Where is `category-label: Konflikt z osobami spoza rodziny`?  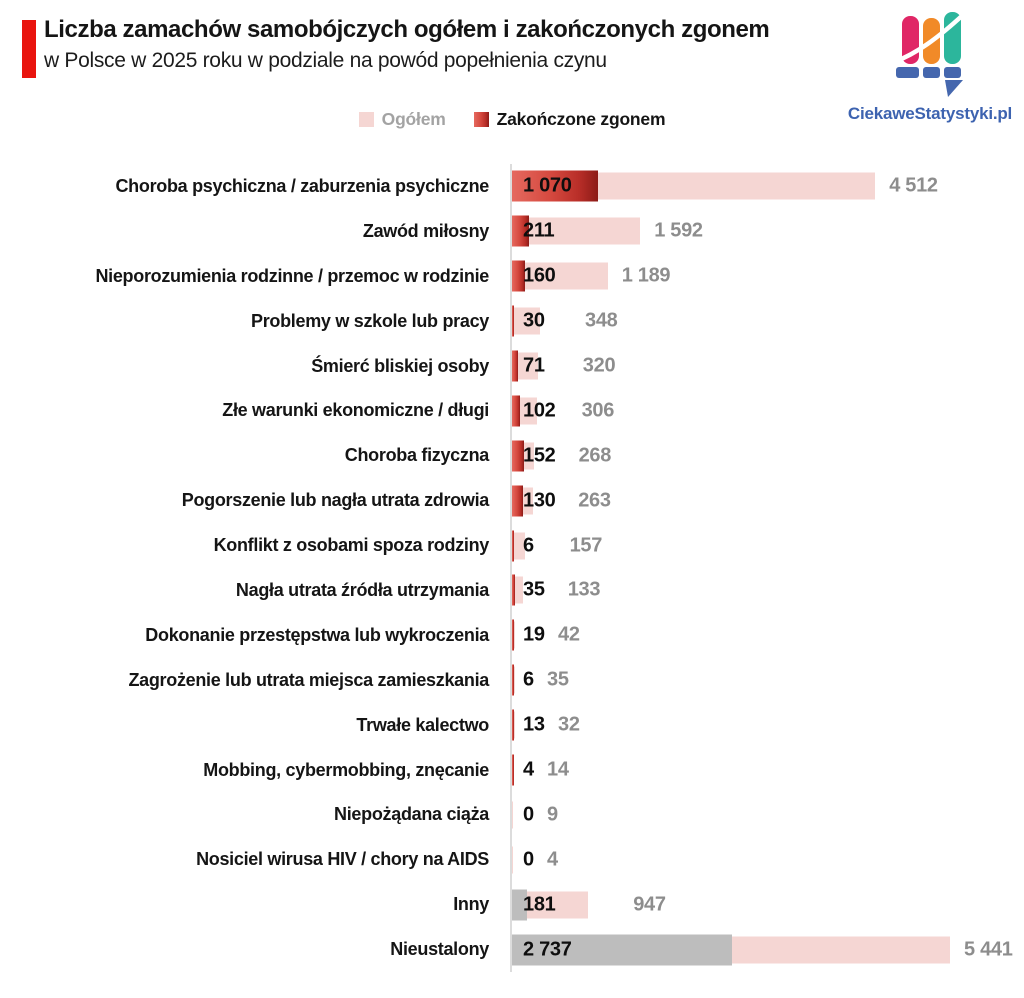 category-label: Konflikt z osobami spoza rodziny is located at coordinates (351, 545).